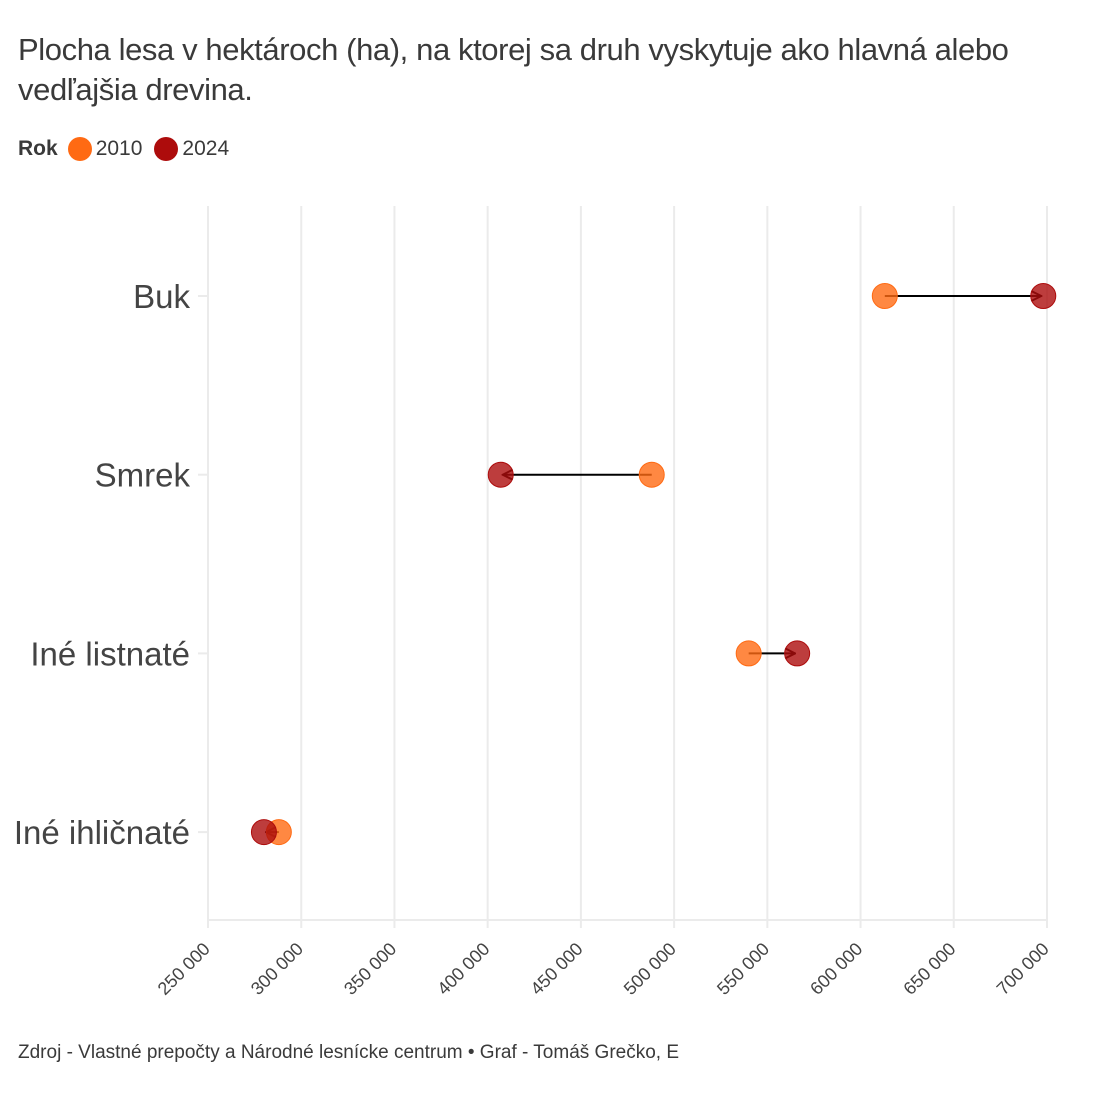 The width and height of the screenshot is (1094, 1094). I want to click on category-label: Smrek, so click(143, 475).